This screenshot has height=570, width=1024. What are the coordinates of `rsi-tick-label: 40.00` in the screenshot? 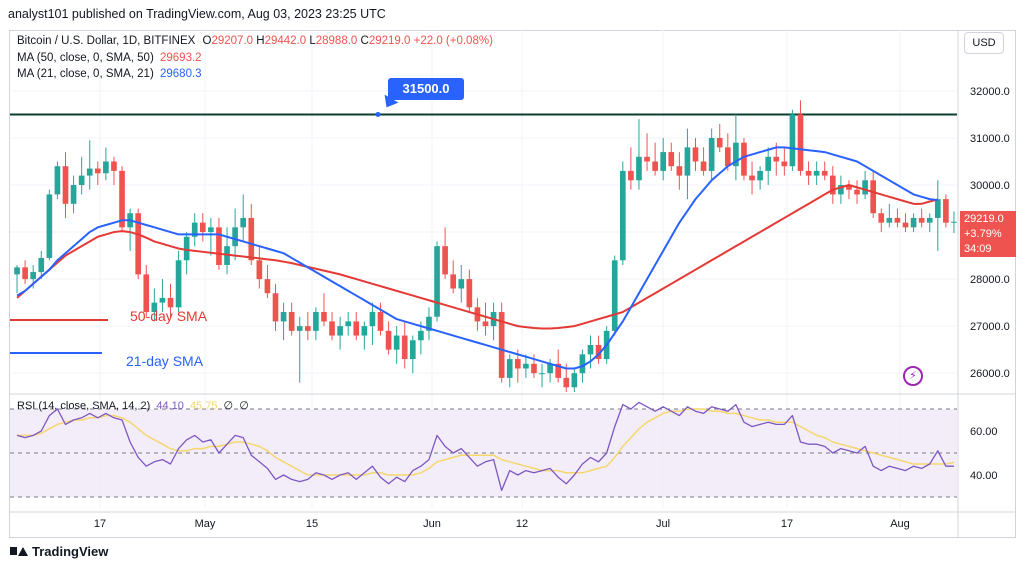 It's located at (984, 476).